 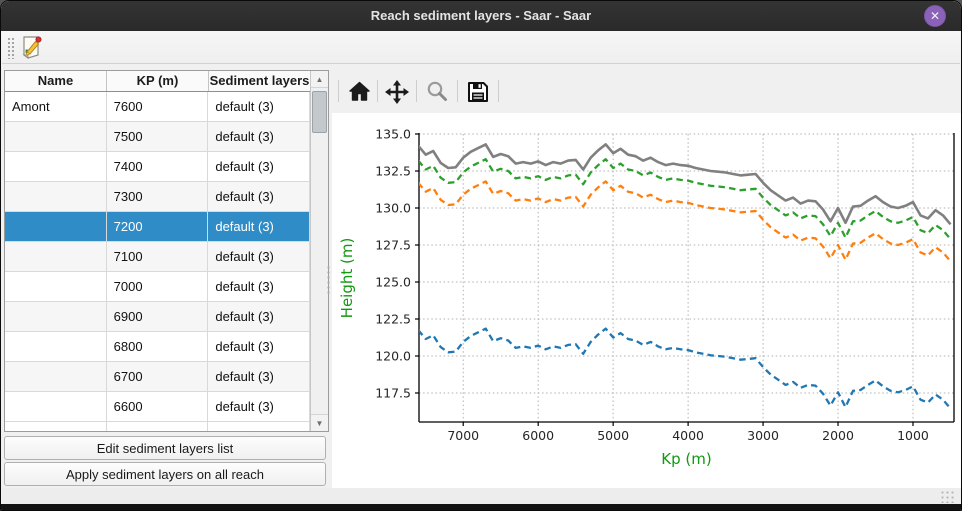 I want to click on table-row: 6700 default (3), so click(x=157, y=377).